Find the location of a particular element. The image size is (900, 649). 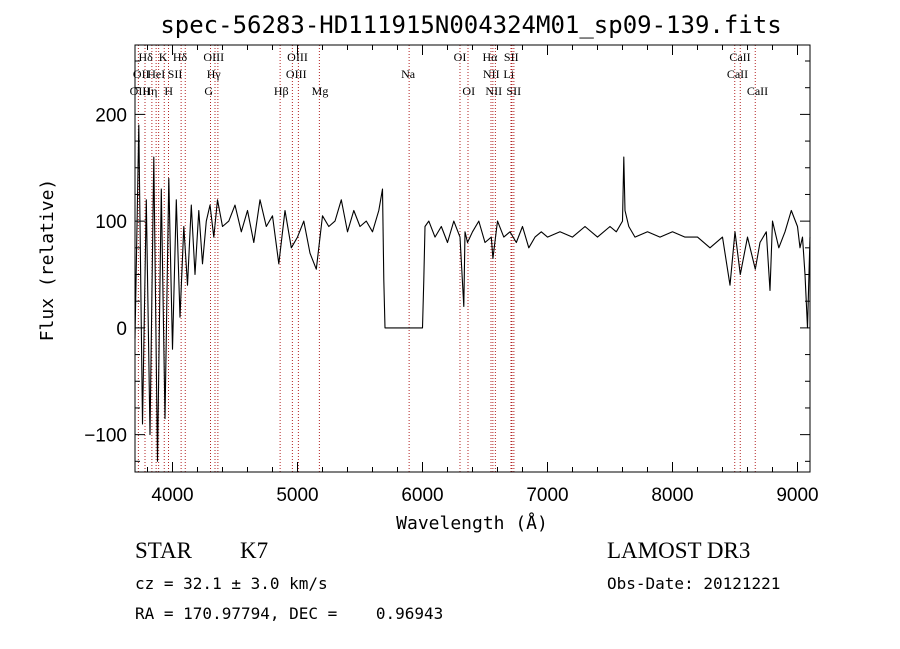

line-label-10: HeI is located at coordinates (156, 74).